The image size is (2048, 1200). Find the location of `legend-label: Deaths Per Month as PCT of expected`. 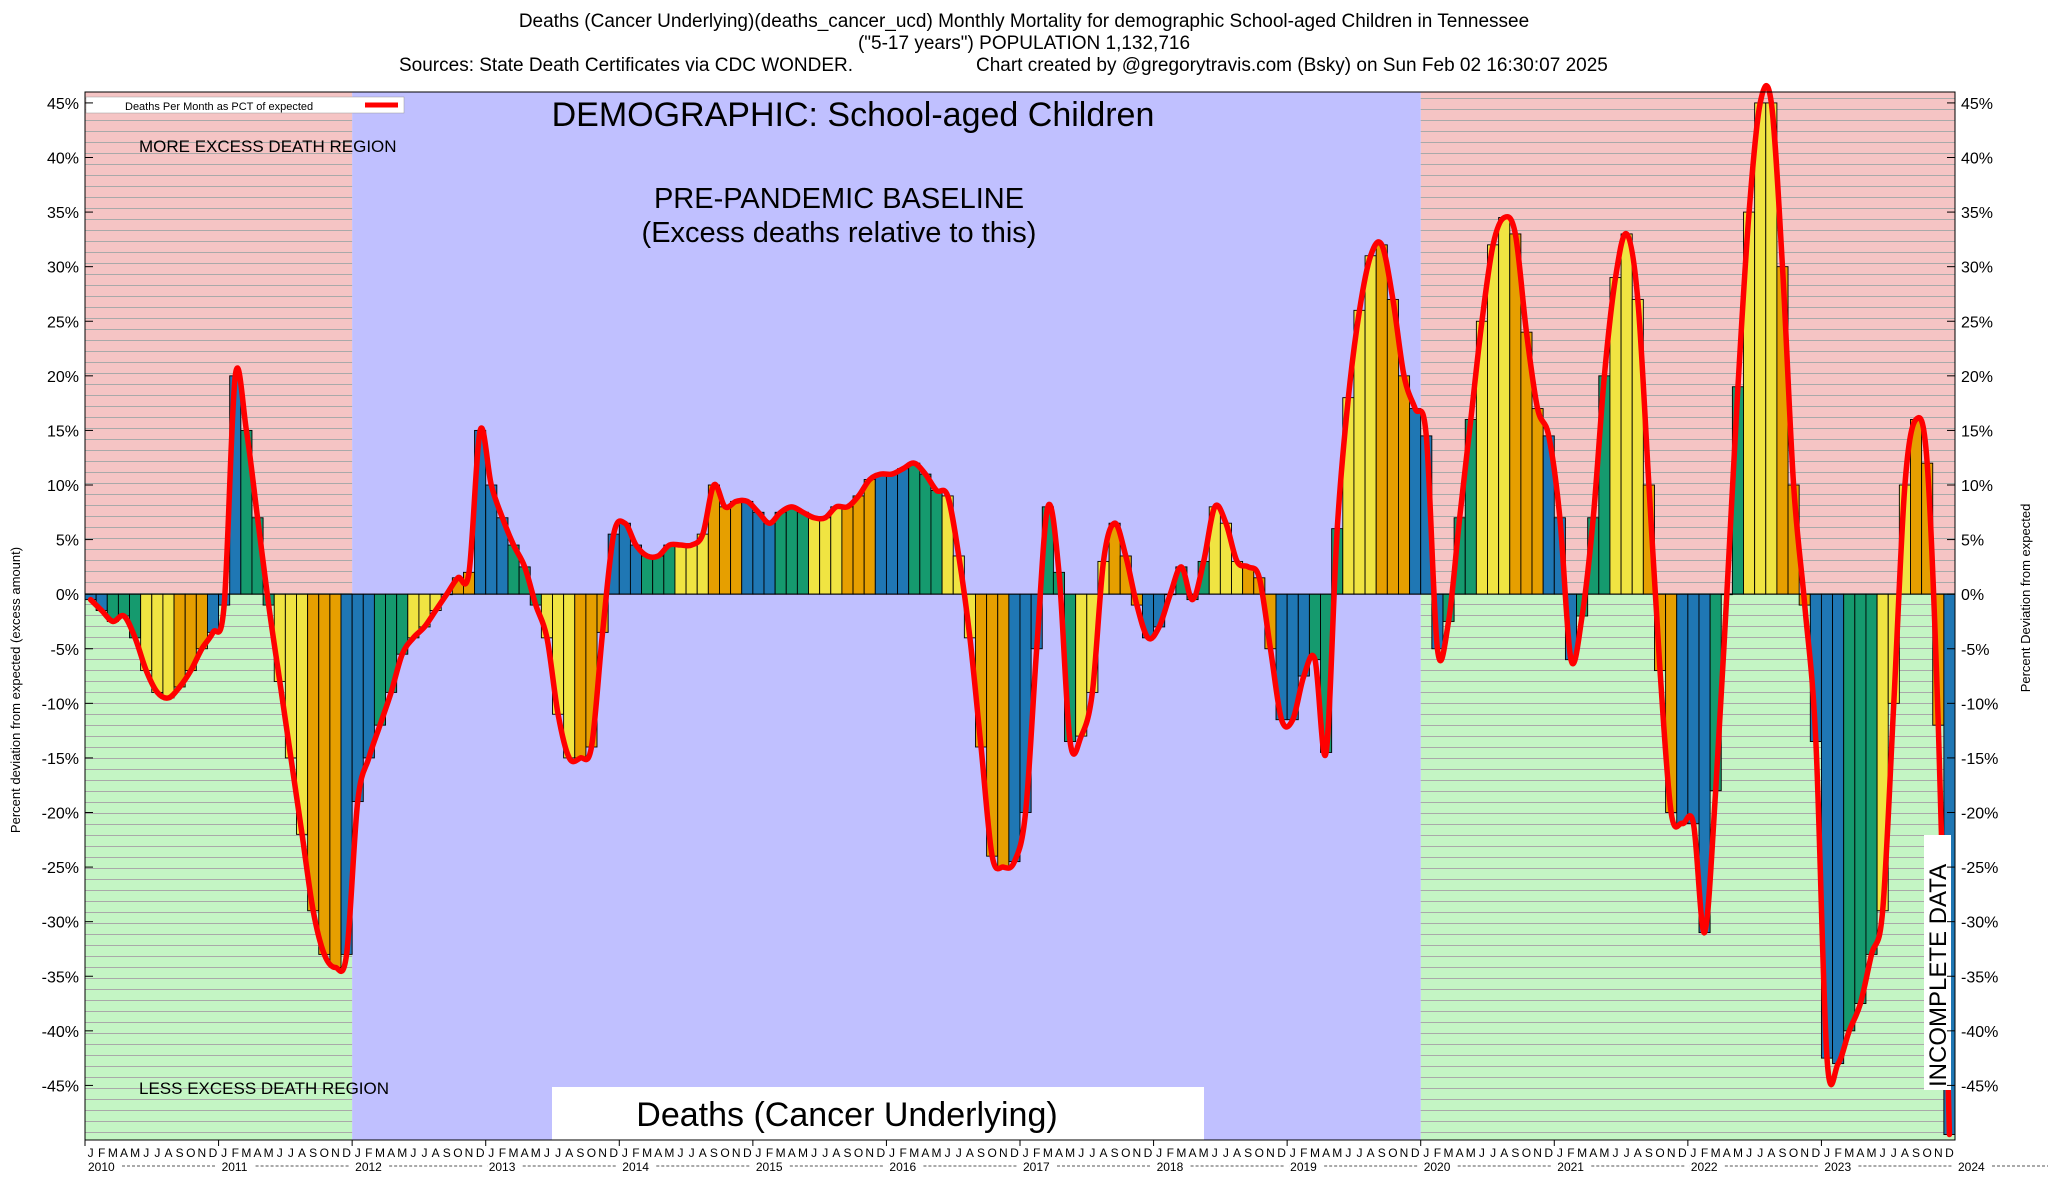

legend-label: Deaths Per Month as PCT of expected is located at coordinates (219, 107).